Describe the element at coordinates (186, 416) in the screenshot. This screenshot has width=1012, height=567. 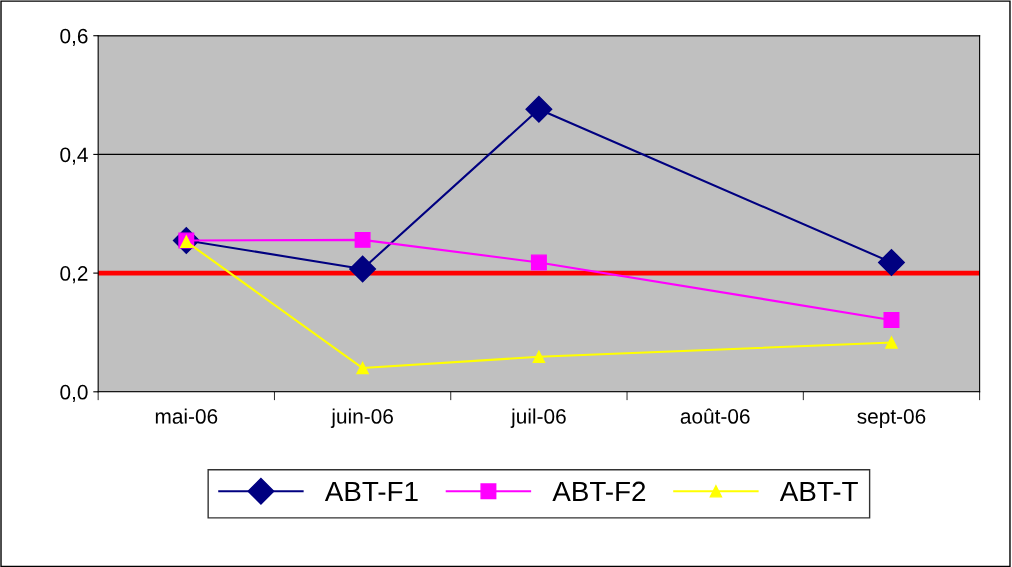
I see `x-tick-label: mai-06` at that location.